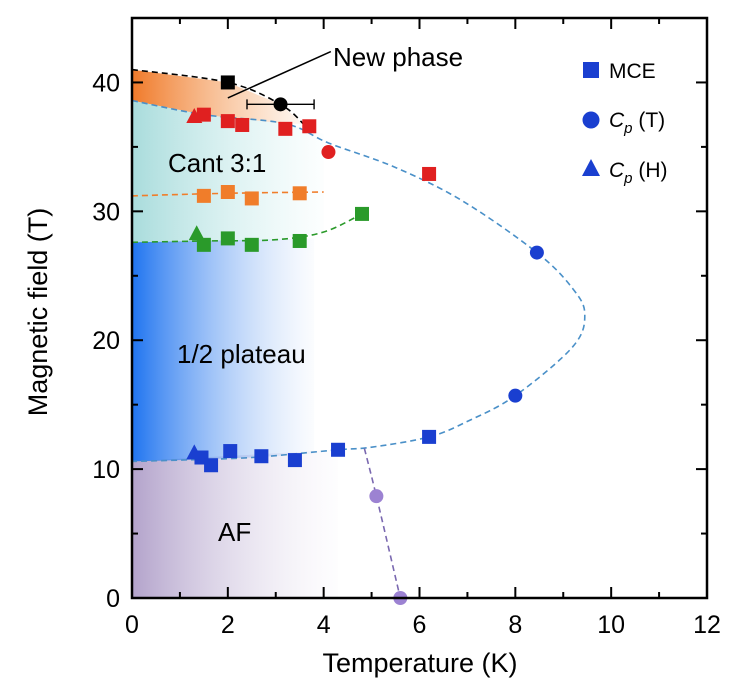 The width and height of the screenshot is (737, 700). What do you see at coordinates (420, 625) in the screenshot?
I see `x-tick-label: 6` at bounding box center [420, 625].